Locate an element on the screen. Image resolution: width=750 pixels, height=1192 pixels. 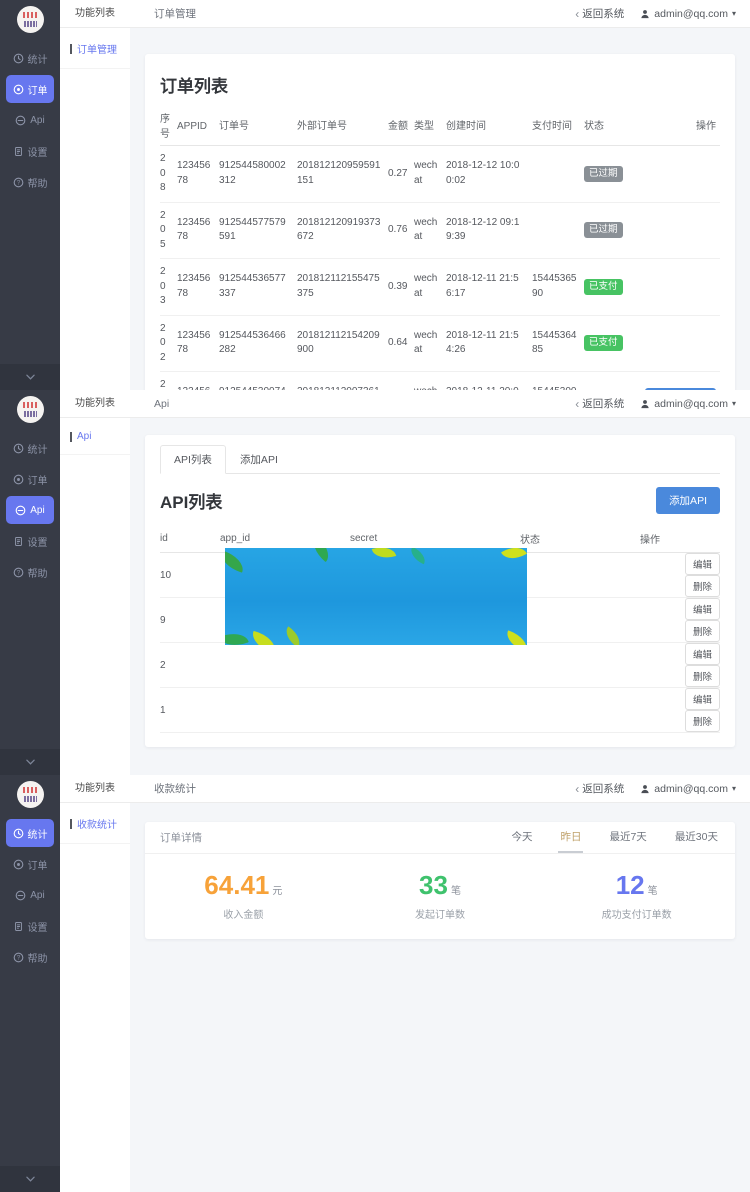
period-tab-30days: 最近30天 is located at coordinates (696, 837).